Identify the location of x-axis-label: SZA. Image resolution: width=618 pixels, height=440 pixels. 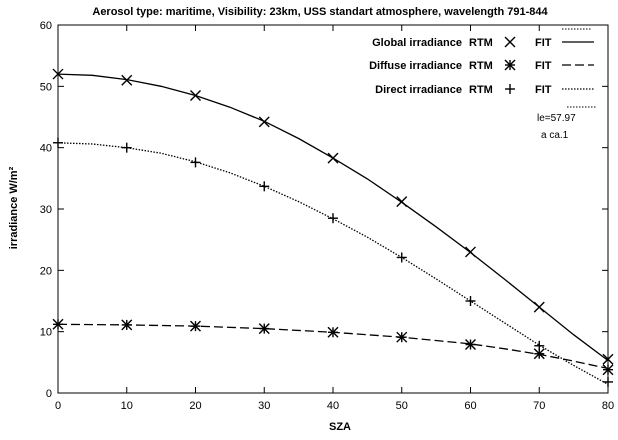
(340, 427).